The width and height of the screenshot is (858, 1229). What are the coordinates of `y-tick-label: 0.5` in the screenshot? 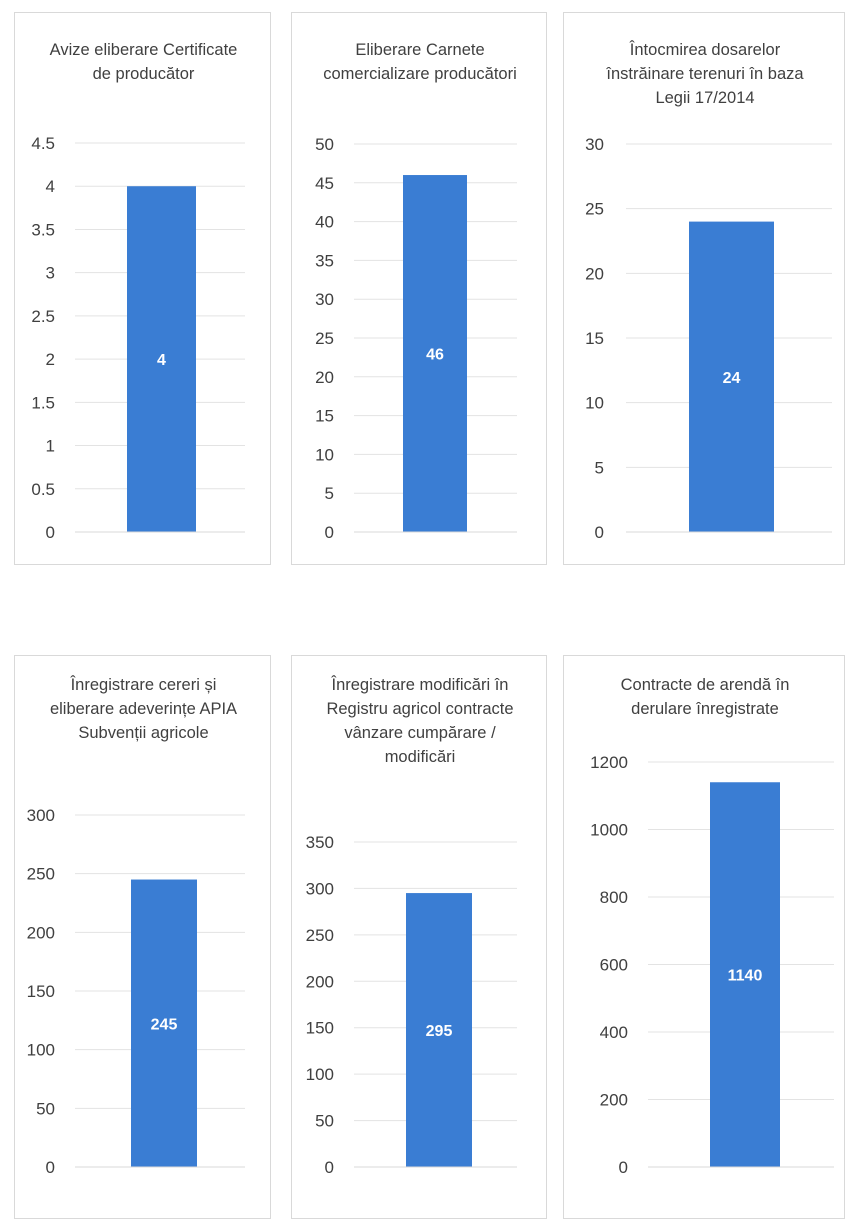 It's located at (43, 489).